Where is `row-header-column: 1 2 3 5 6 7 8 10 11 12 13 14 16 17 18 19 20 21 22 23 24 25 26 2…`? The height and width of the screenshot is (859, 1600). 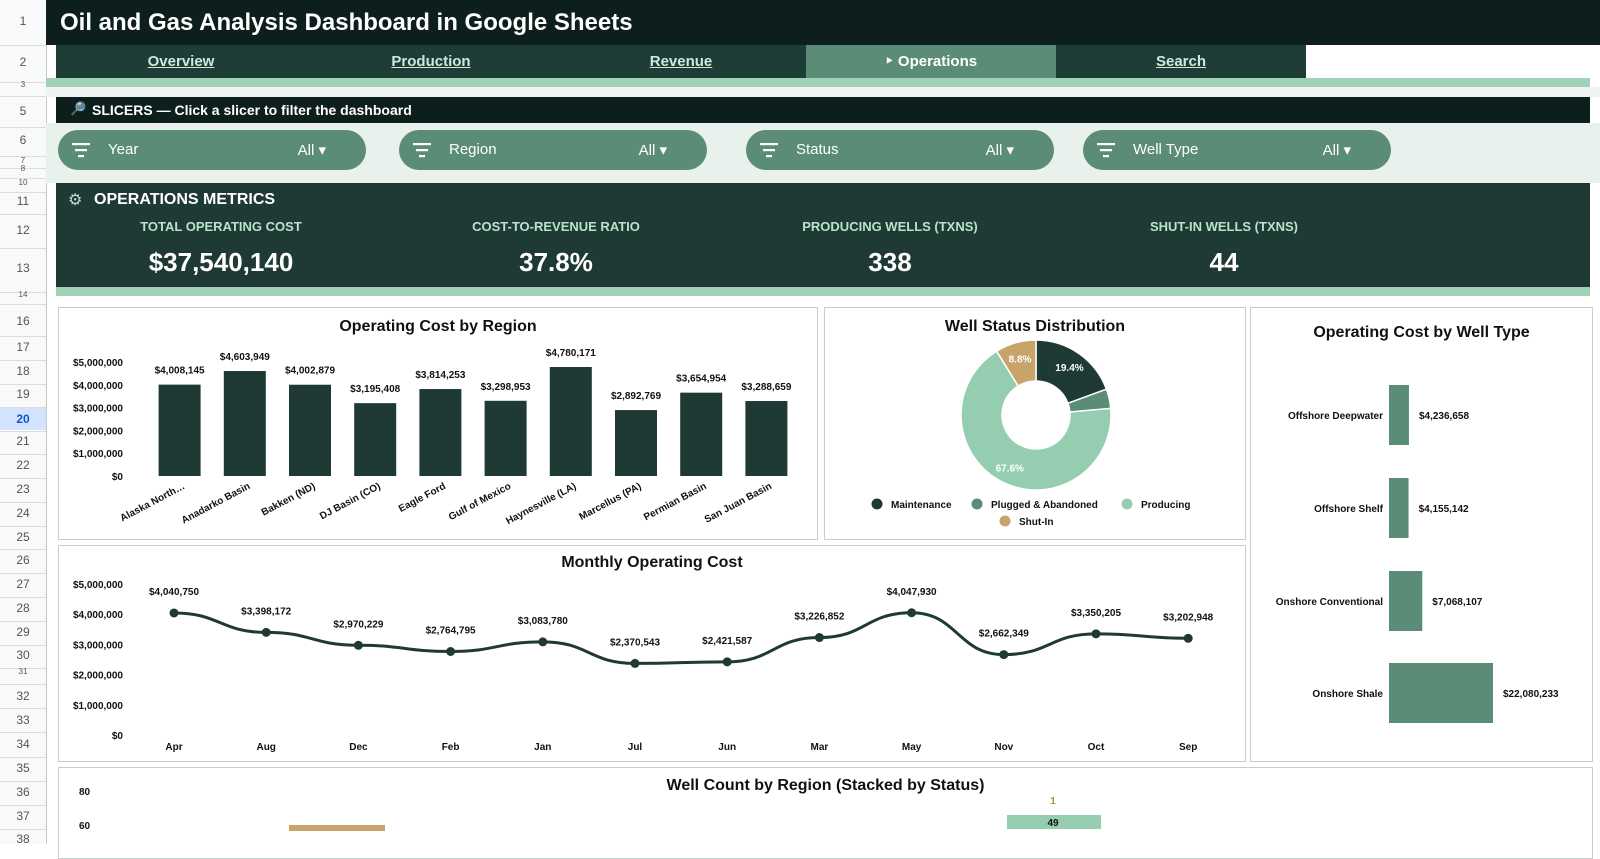 row-header-column: 1 2 3 5 6 7 8 10 11 12 13 14 16 17 18 19 20 21 22 23 24 25 26 2… is located at coordinates (23, 423).